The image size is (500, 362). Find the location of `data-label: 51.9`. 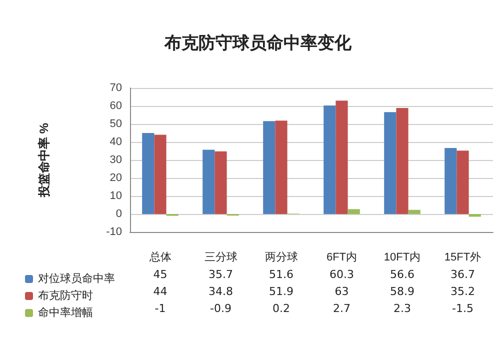

data-label: 51.9 is located at coordinates (281, 291).